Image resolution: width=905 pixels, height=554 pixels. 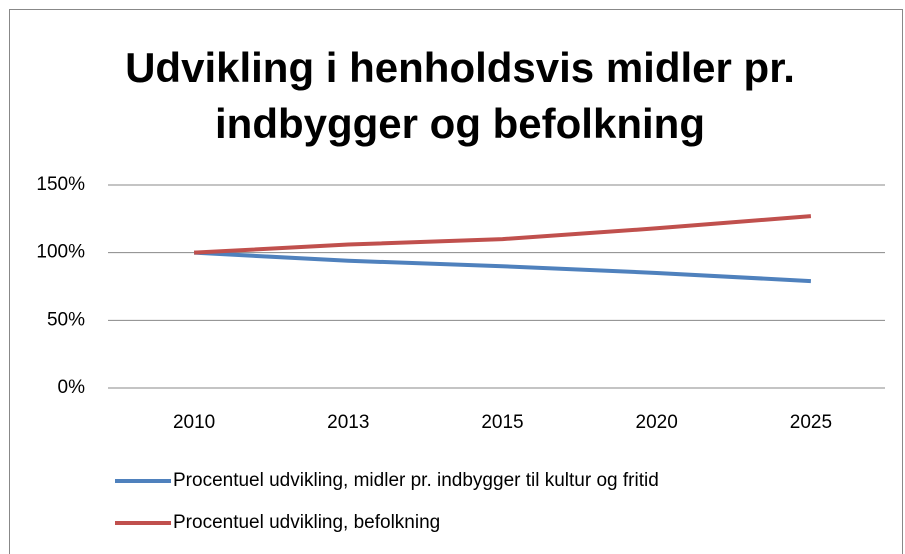 I want to click on legend-label: Procentuel udvikling, befolkning, so click(x=306, y=522).